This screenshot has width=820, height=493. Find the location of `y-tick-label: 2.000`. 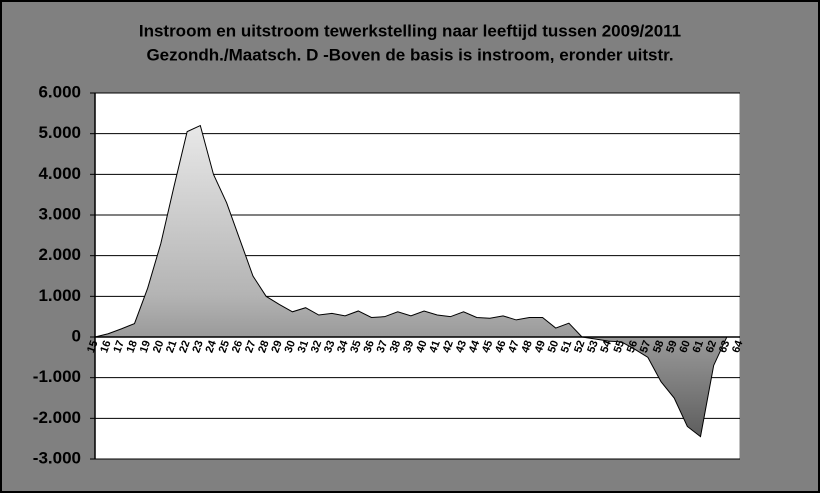

y-tick-label: 2.000 is located at coordinates (59, 254).